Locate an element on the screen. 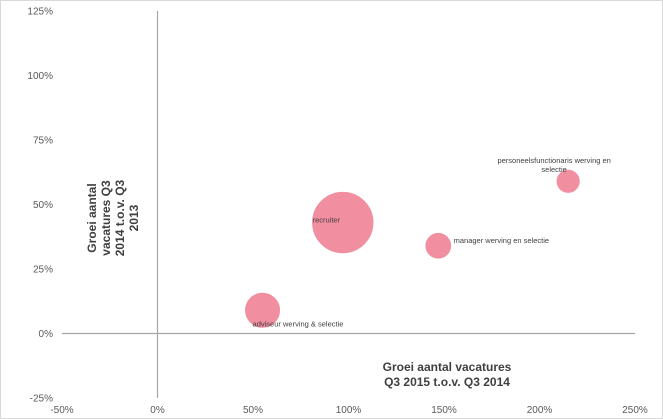  y-tick-label: 125% is located at coordinates (40, 12).